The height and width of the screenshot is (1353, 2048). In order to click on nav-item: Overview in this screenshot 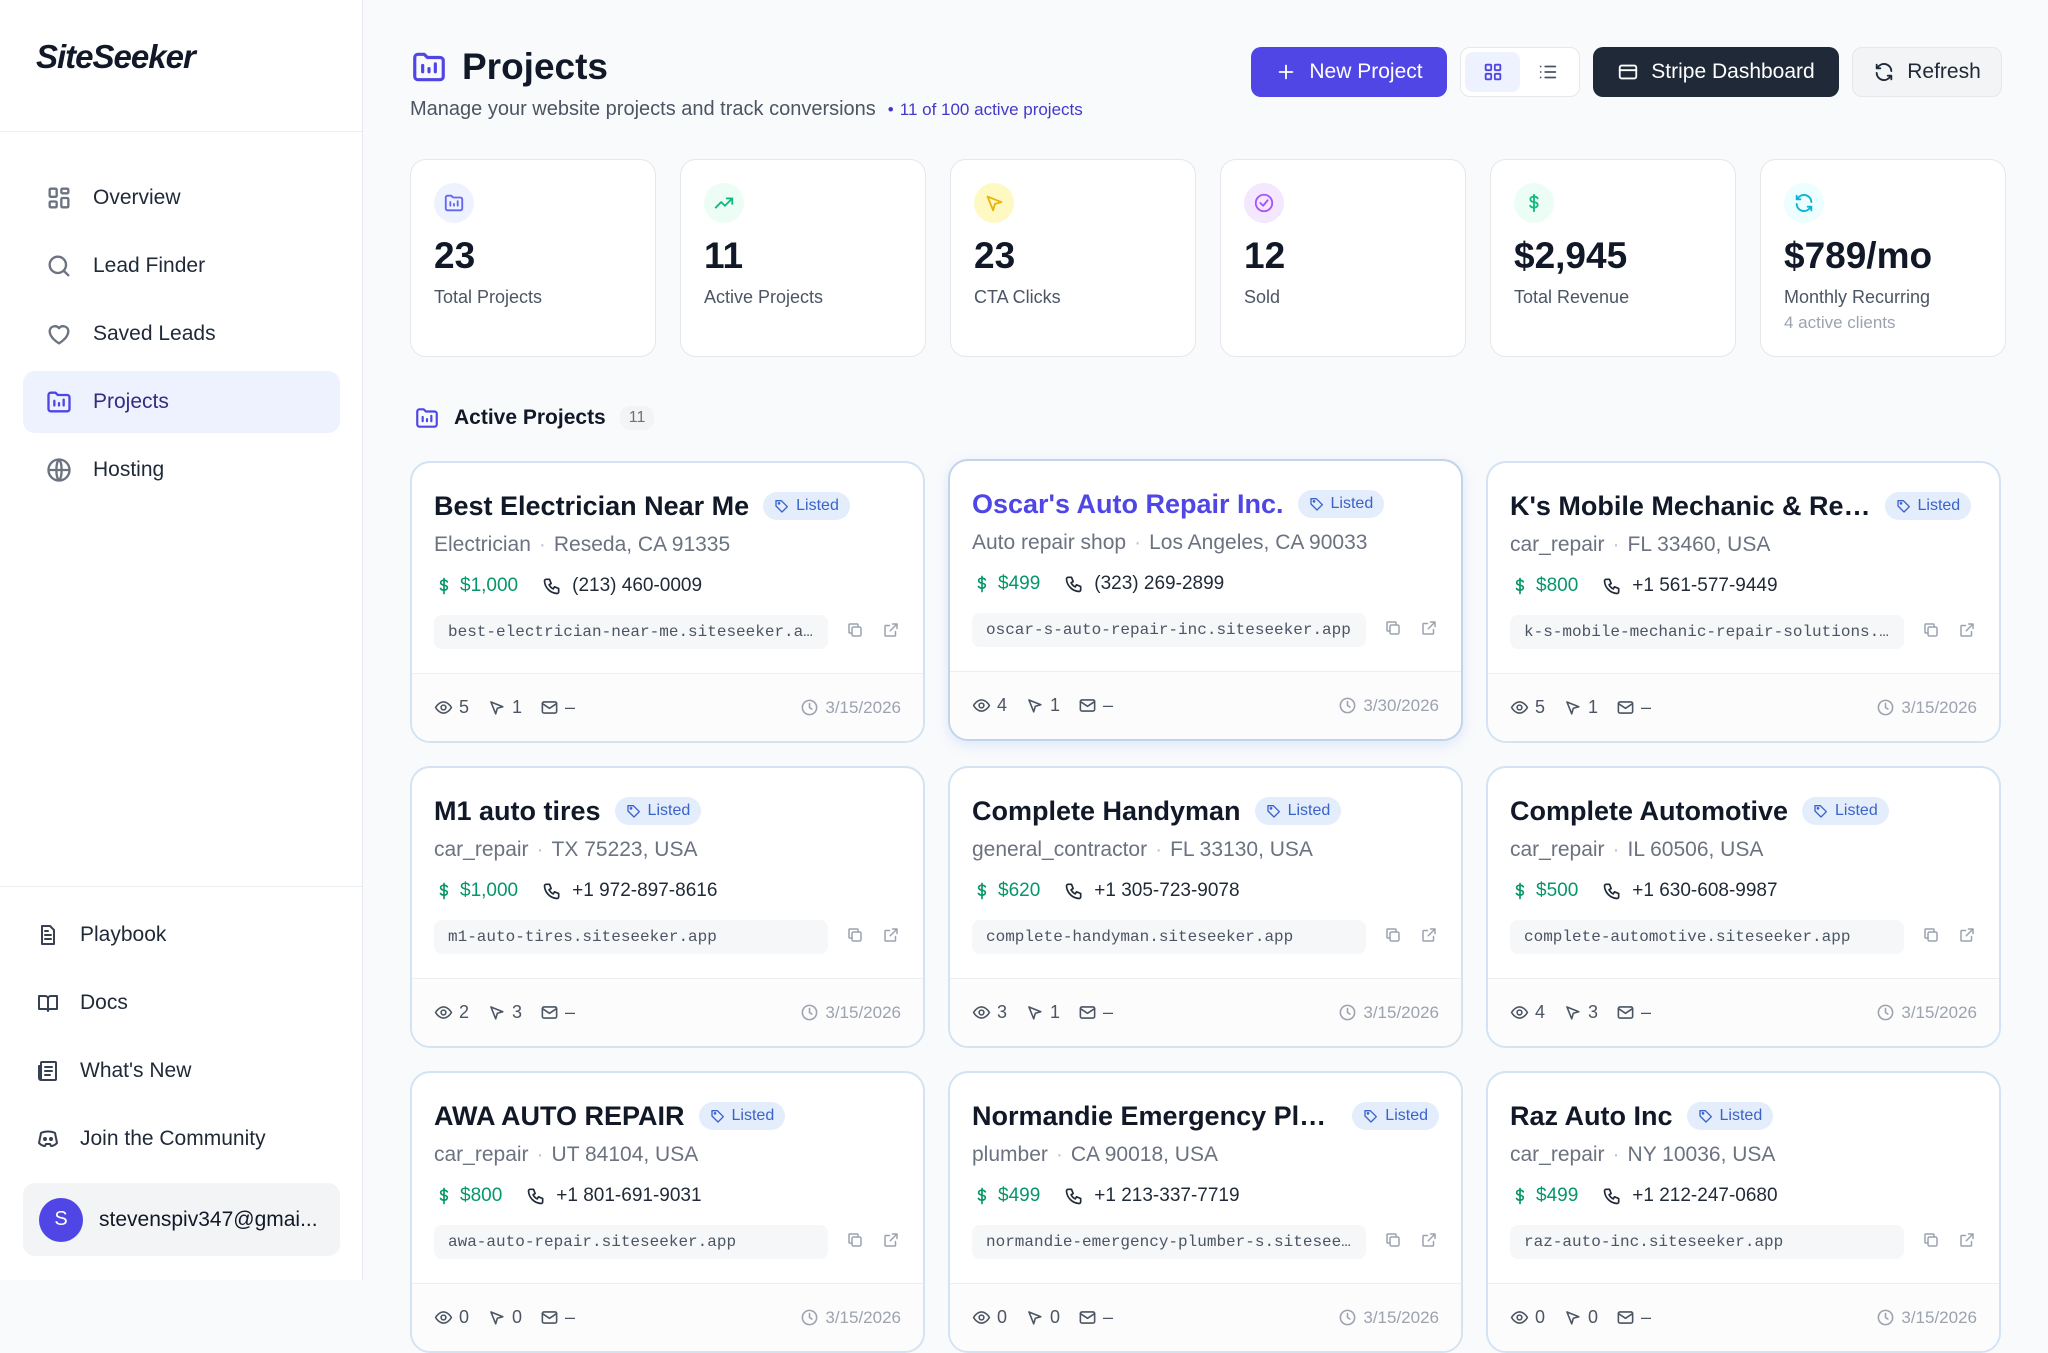, I will do `click(181, 198)`.